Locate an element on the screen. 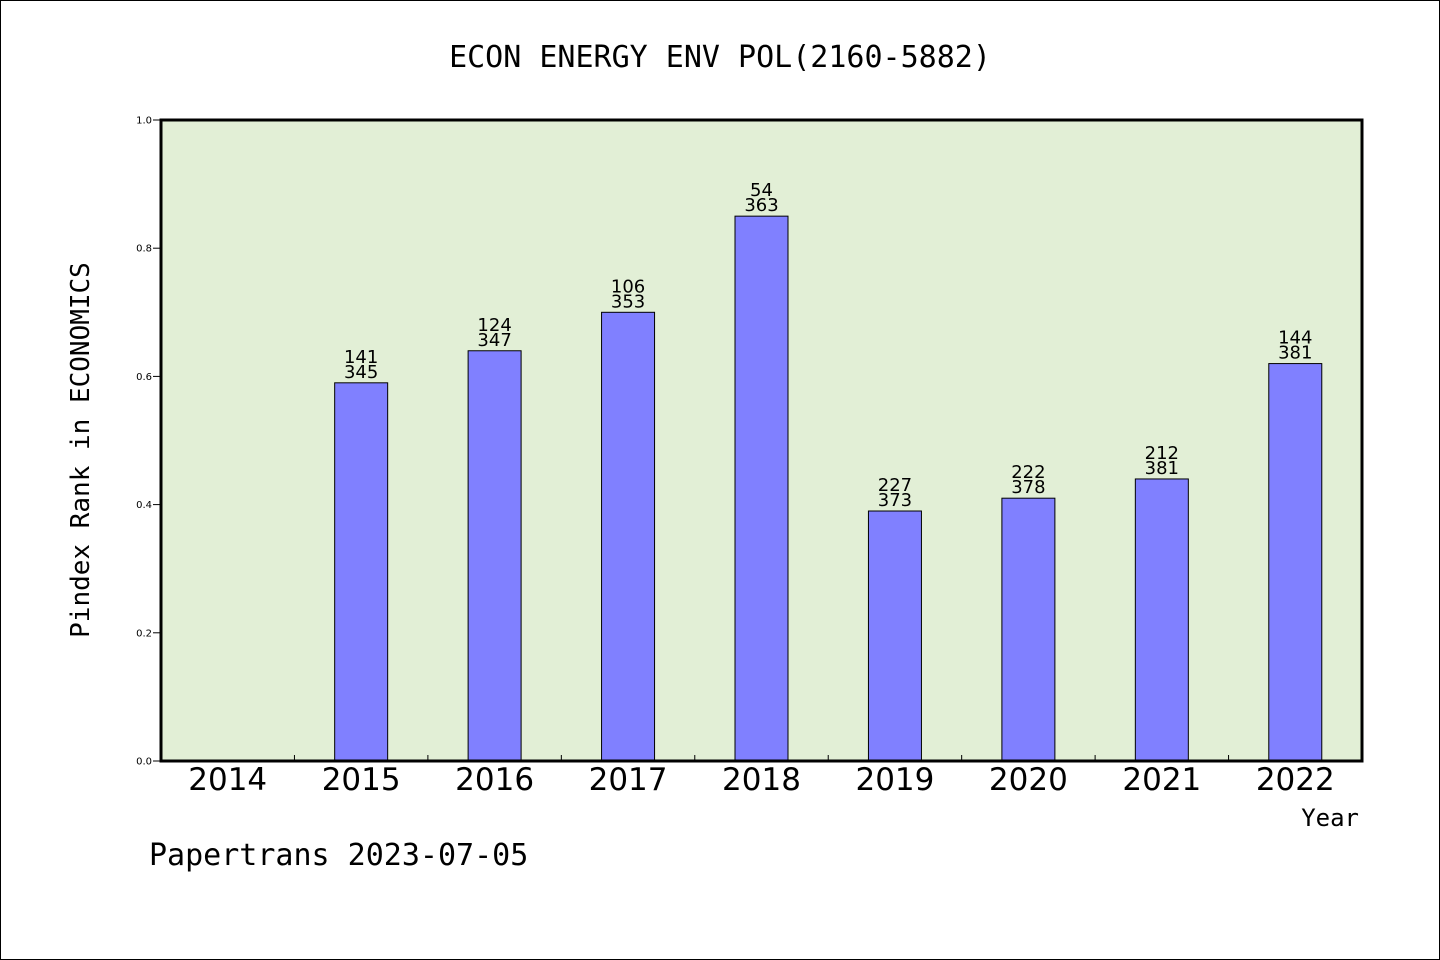 This screenshot has width=1440, height=960. chart-title: ECON ENERGY ENV POL(2160-5882) is located at coordinates (720, 57).